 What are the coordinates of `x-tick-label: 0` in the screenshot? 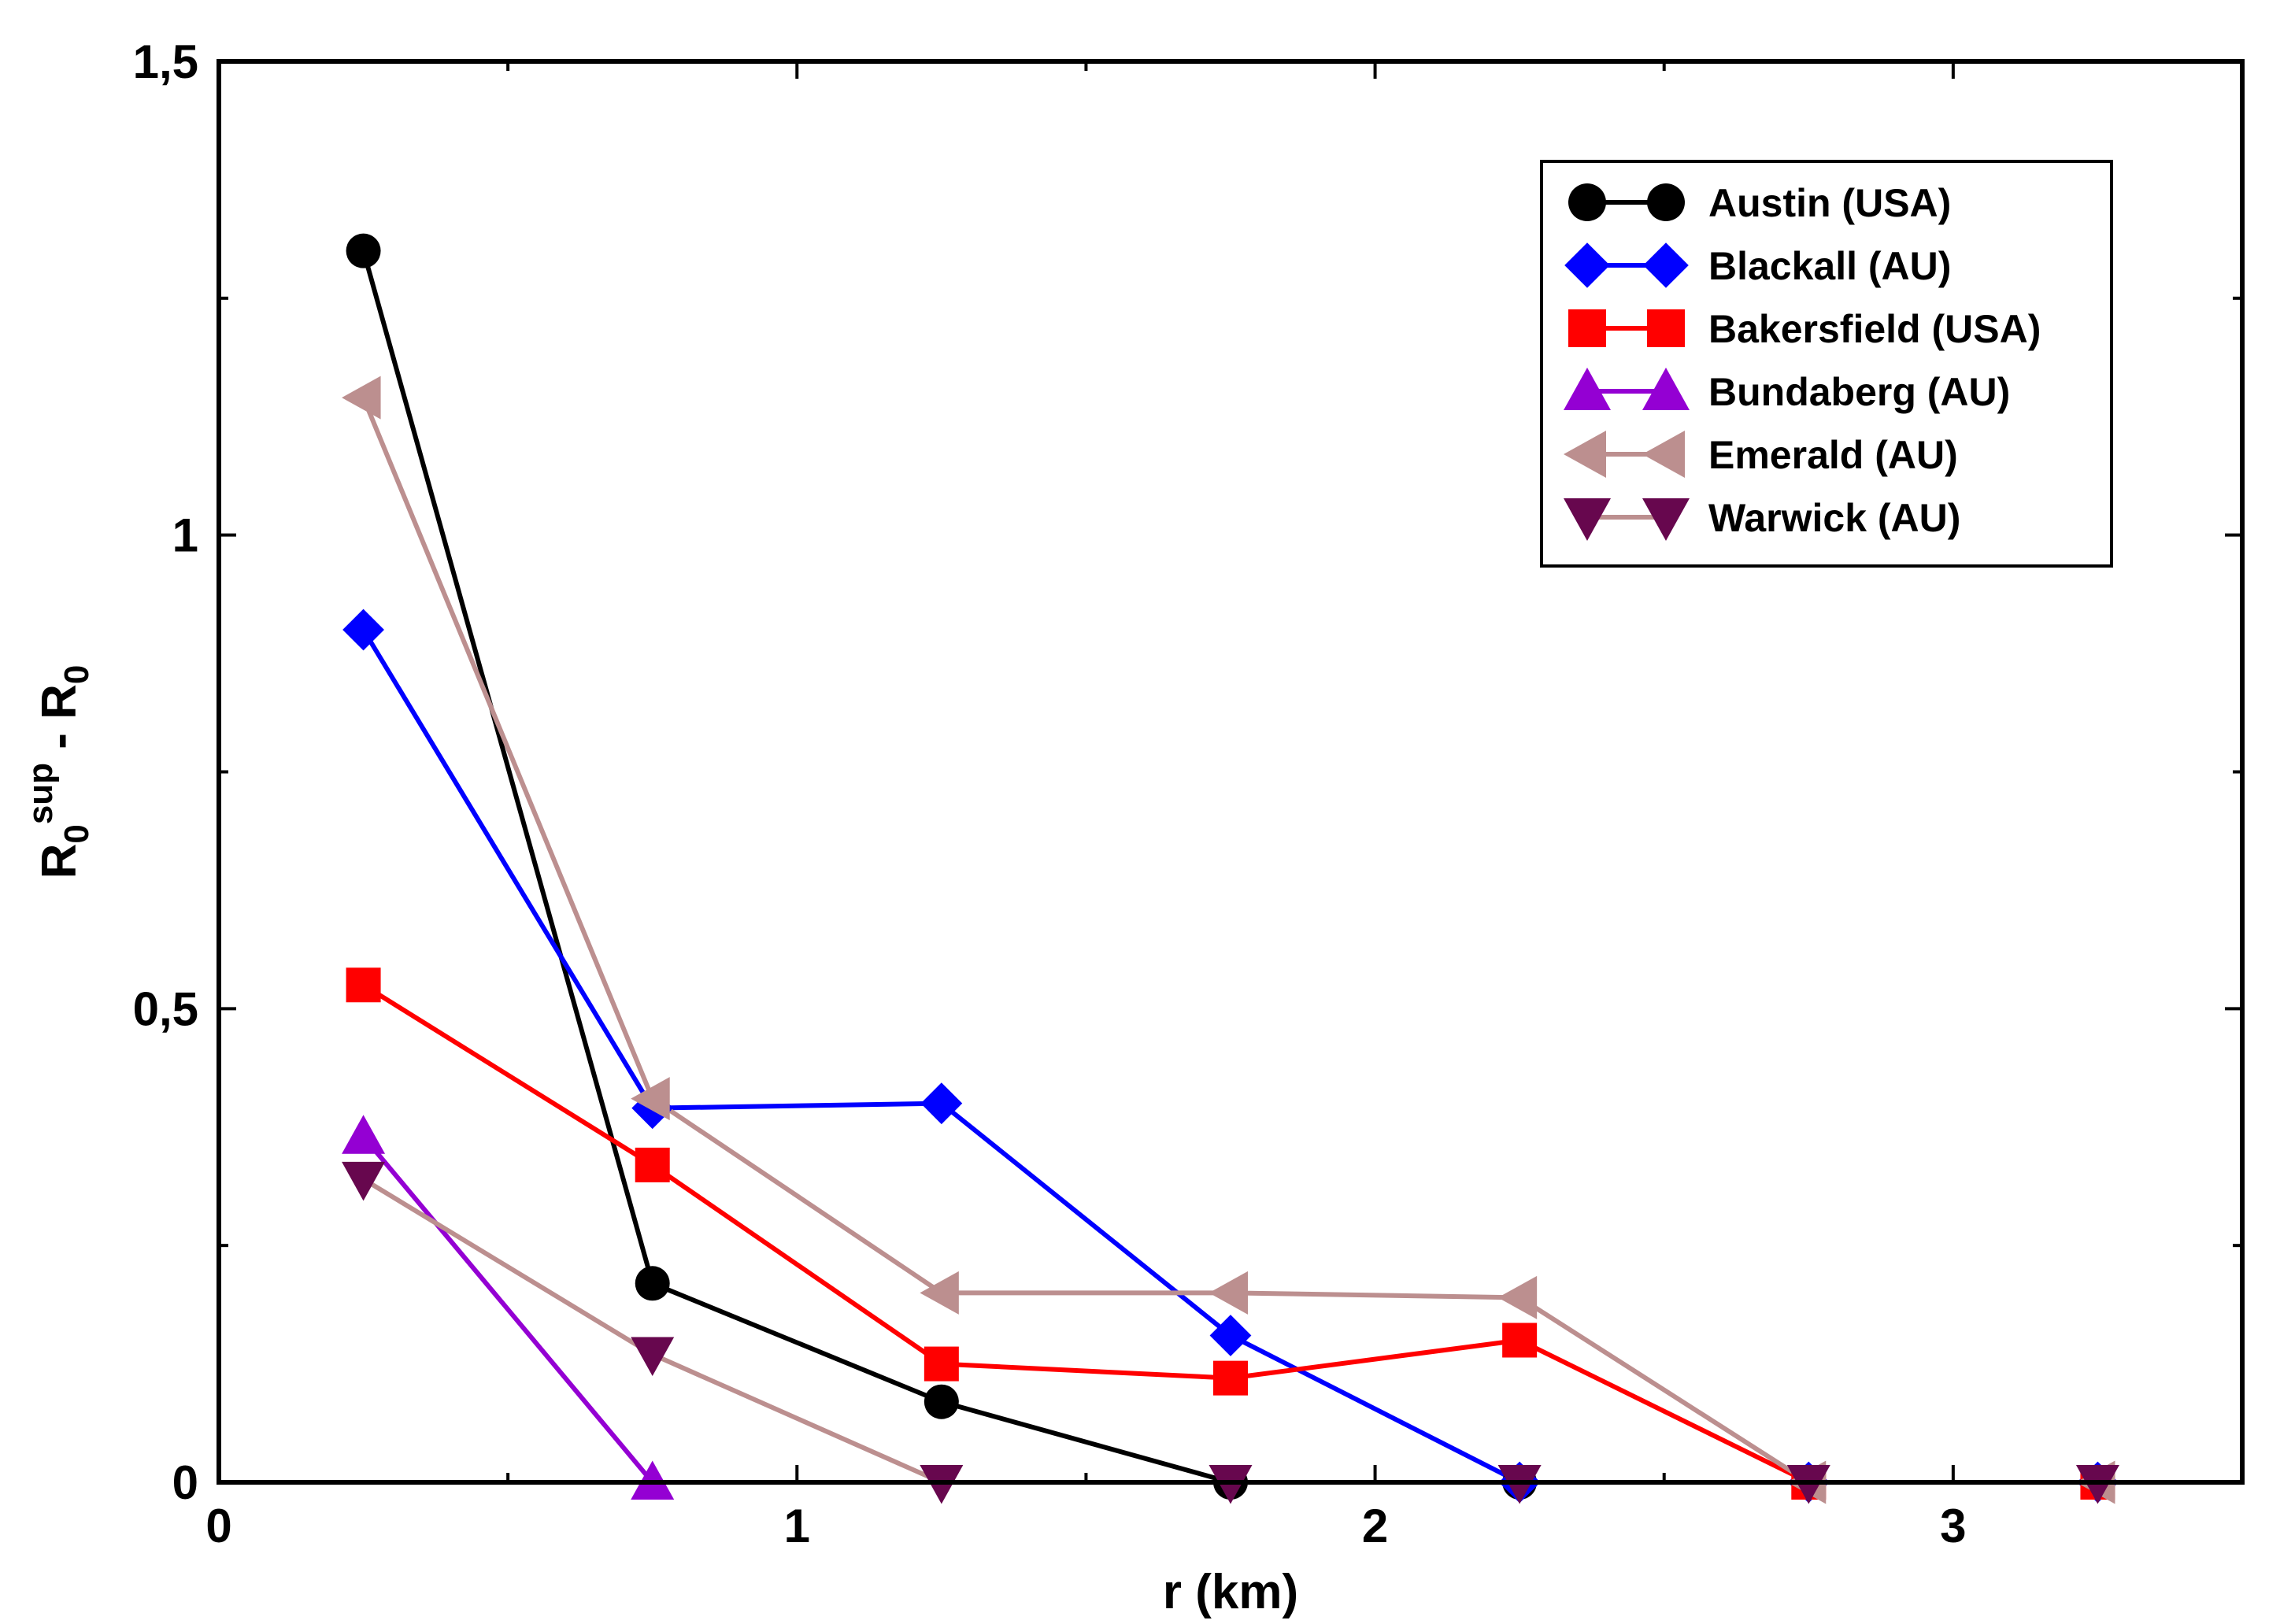 It's located at (218, 1526).